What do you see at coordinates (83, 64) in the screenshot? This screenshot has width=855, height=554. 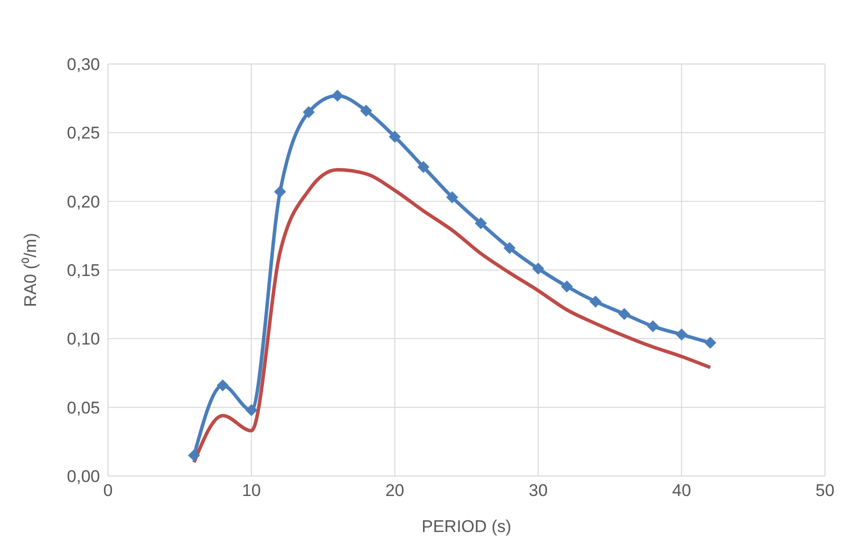 I see `y-tick-label: 0,30` at bounding box center [83, 64].